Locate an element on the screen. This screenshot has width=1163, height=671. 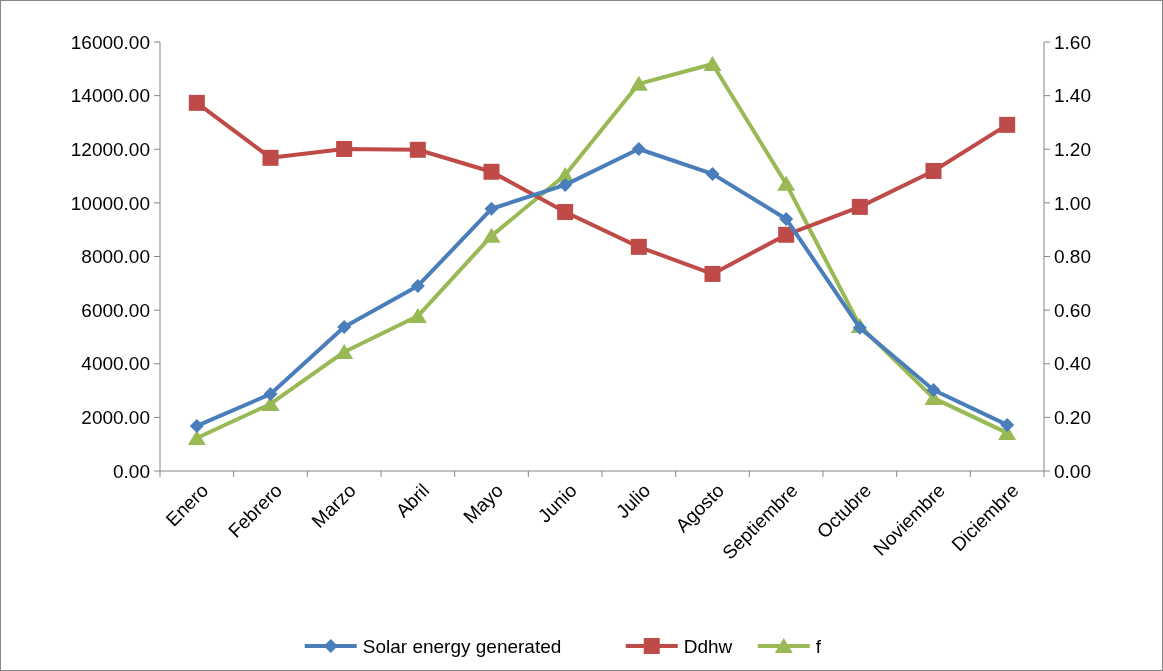
y2-tick-label: 0.20 is located at coordinates (1072, 418).